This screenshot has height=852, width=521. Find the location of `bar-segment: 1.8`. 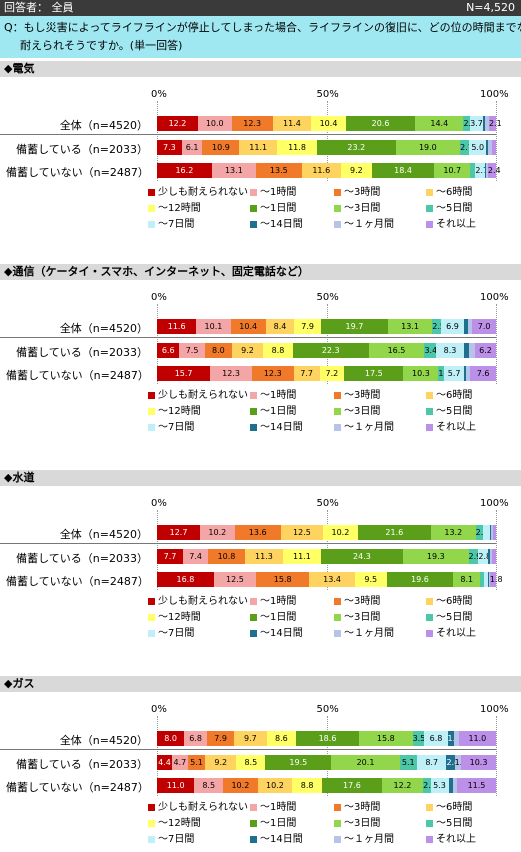

bar-segment: 1.8 is located at coordinates (496, 579).